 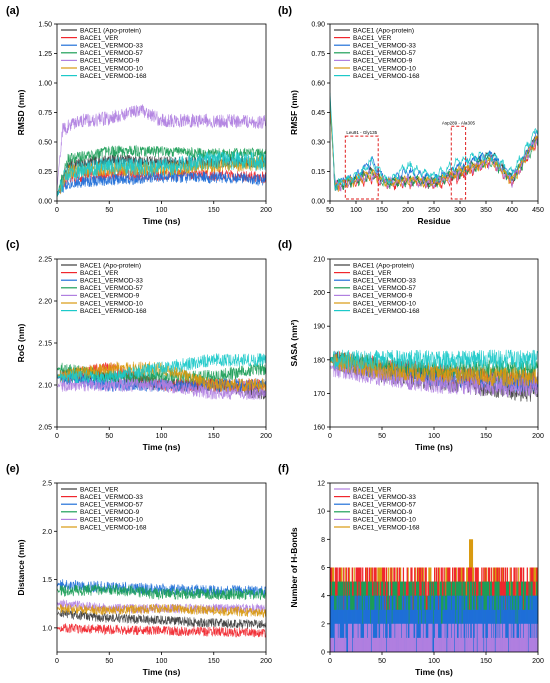 I want to click on legend-label: BACE1_VERMOD-9, so click(x=110, y=512).